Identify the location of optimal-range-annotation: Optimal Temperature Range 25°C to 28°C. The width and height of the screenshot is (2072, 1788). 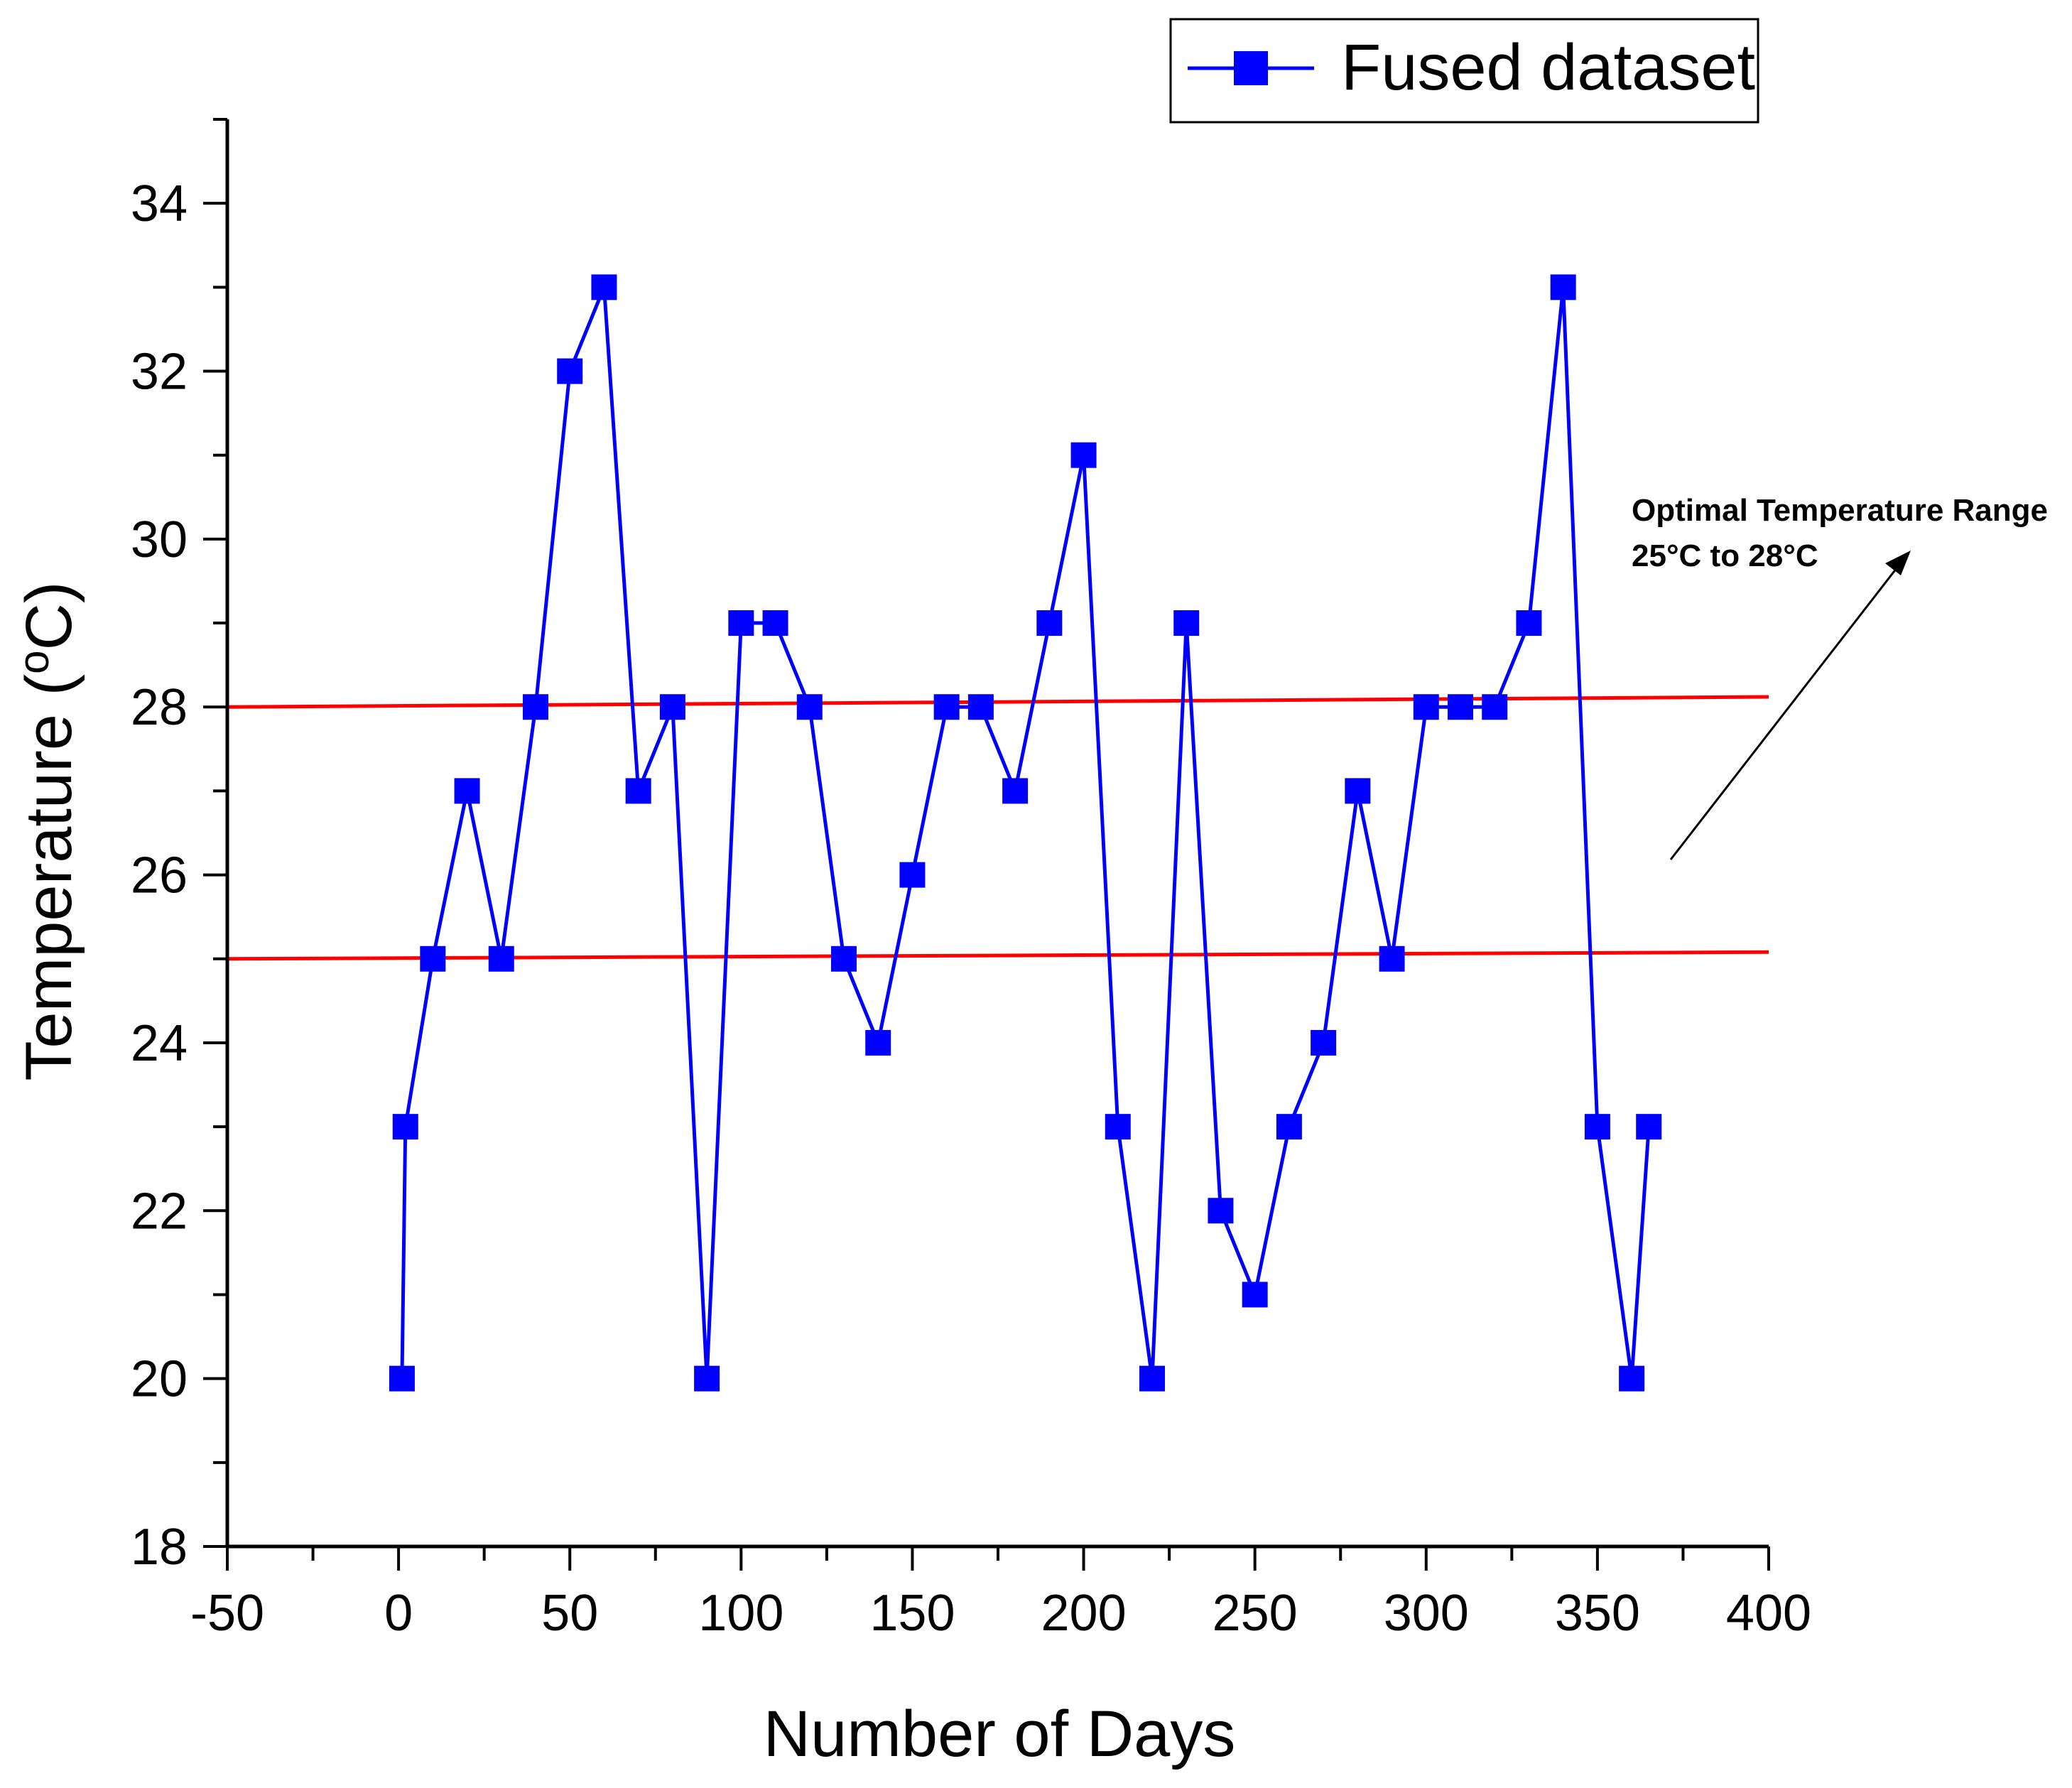
(1840, 676).